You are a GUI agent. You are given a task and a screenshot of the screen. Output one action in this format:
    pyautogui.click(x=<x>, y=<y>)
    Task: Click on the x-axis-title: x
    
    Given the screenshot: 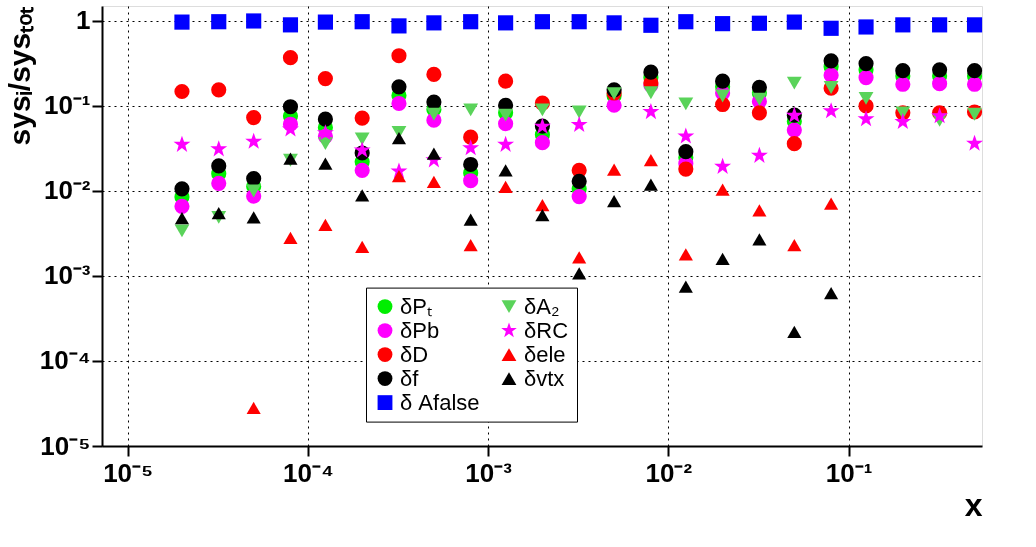 What is the action you would take?
    pyautogui.click(x=973, y=504)
    